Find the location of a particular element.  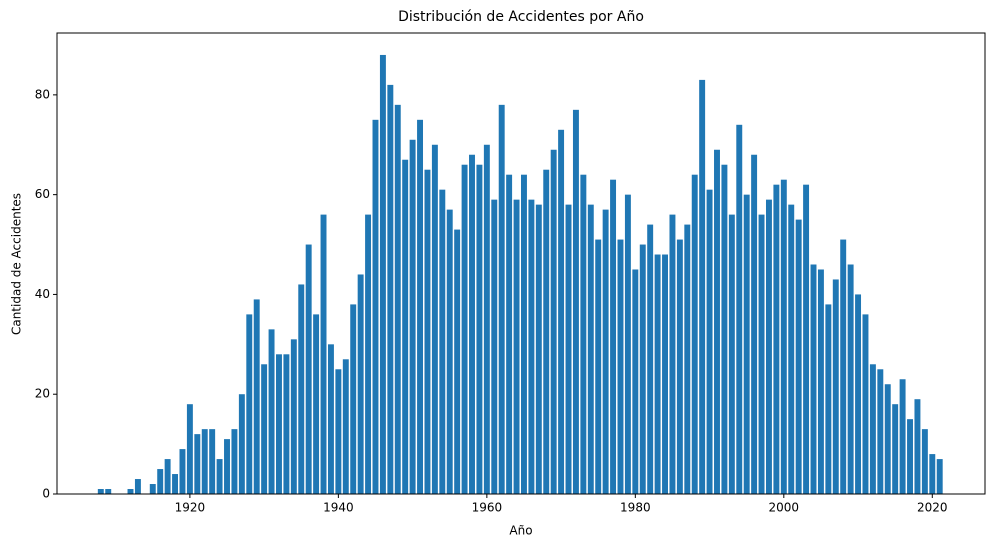

y-tick-label: 80 is located at coordinates (42, 94).